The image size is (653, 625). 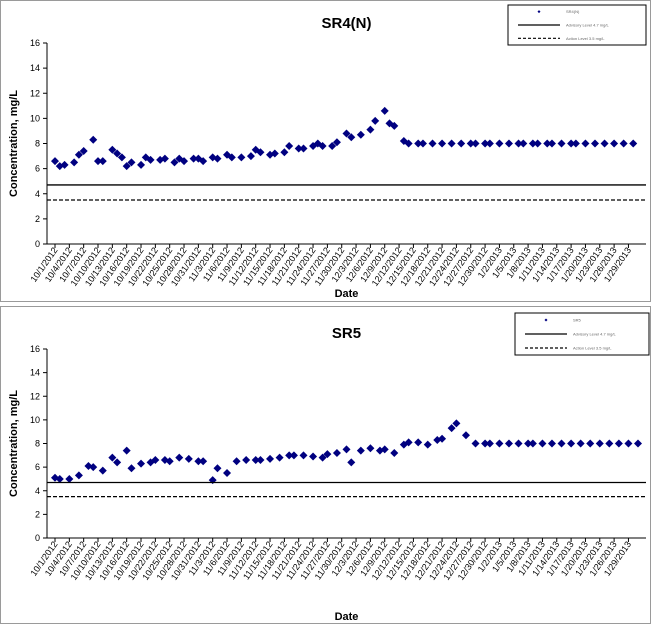 I want to click on x-axis-title: Date, so click(x=347, y=294).